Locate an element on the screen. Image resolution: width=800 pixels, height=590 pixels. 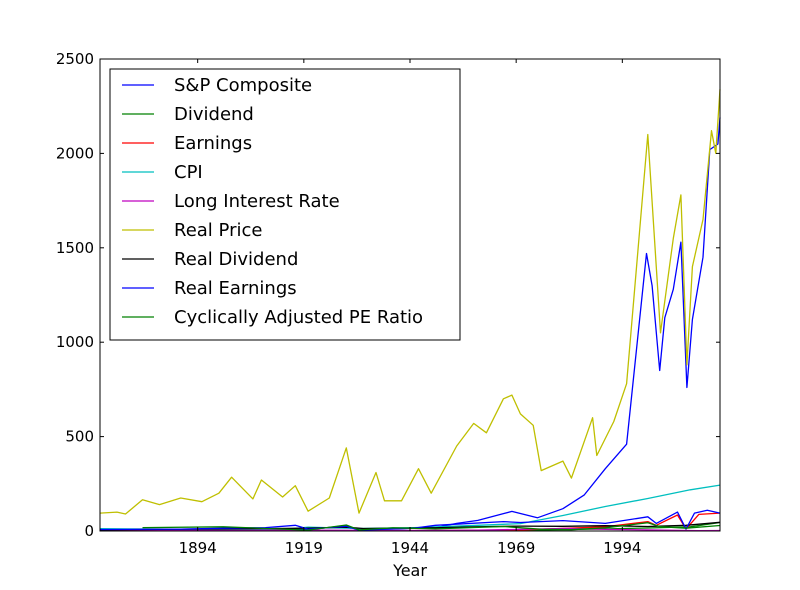
y-tick-label: 500 is located at coordinates (79, 437).